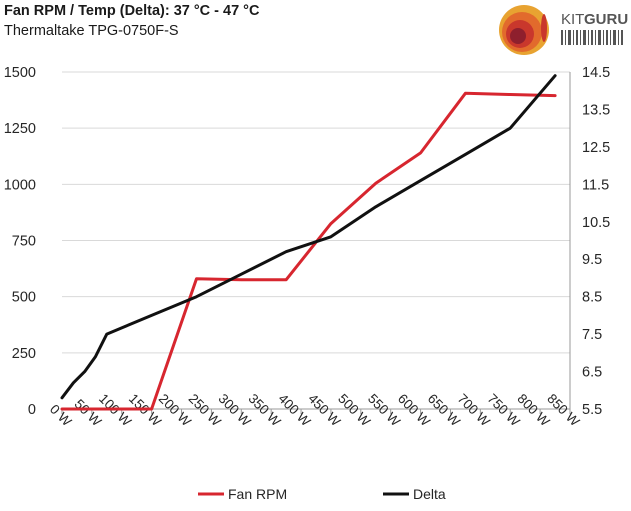 This screenshot has height=511, width=631. What do you see at coordinates (24, 242) in the screenshot?
I see `y-left-tick-label: 750` at bounding box center [24, 242].